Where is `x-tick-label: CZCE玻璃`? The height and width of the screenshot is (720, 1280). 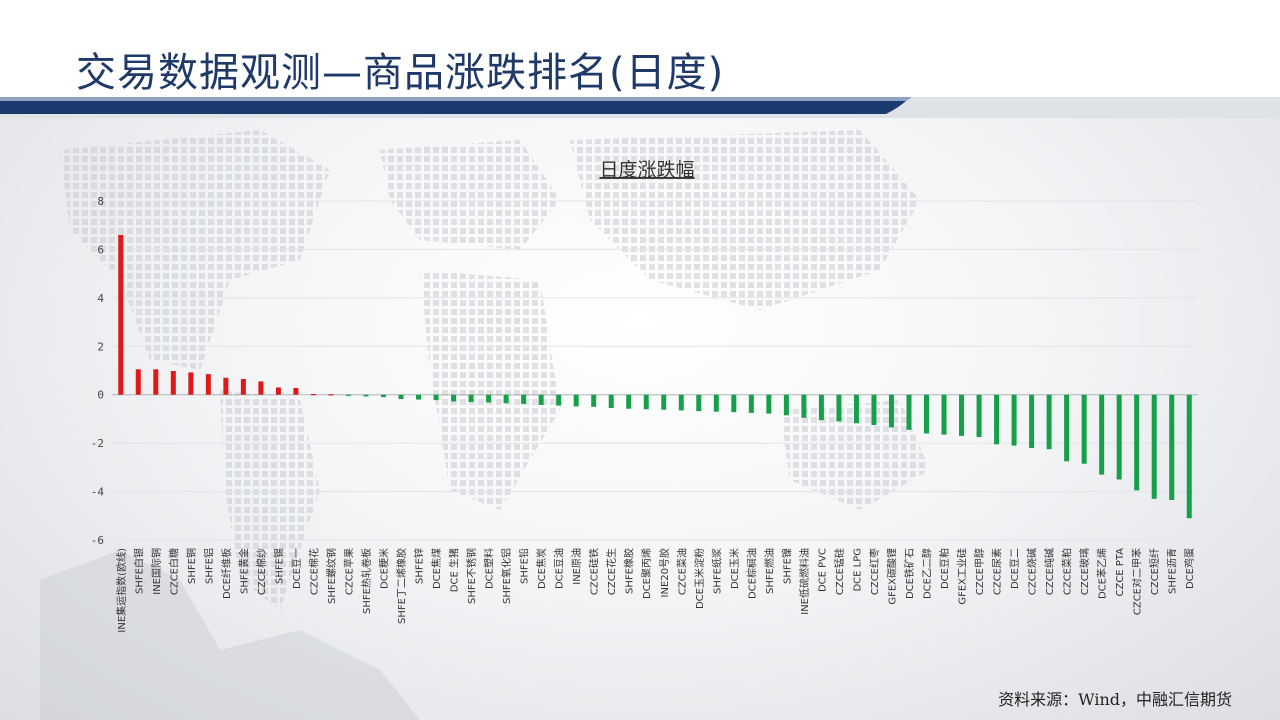 x-tick-label: CZCE玻璃 is located at coordinates (1084, 571).